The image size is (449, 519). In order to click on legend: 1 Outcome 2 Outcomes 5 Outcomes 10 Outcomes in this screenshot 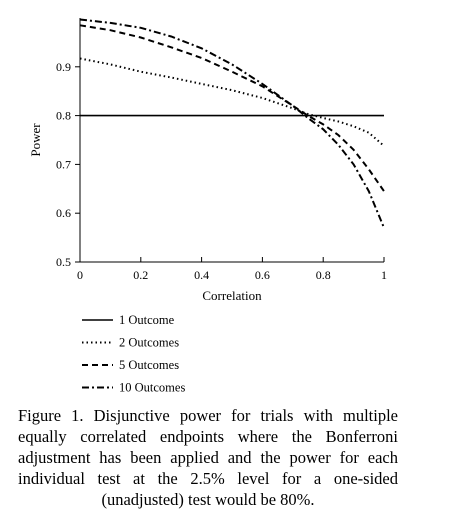, I will do `click(133, 354)`.